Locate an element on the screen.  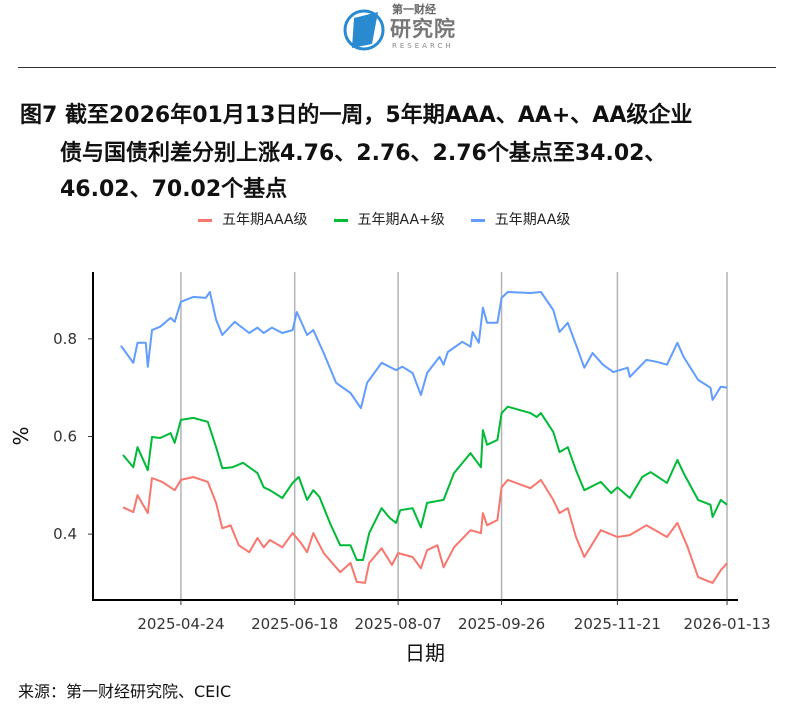
figure-title-line-3: 46.02、70.02个基点 is located at coordinates (174, 189).